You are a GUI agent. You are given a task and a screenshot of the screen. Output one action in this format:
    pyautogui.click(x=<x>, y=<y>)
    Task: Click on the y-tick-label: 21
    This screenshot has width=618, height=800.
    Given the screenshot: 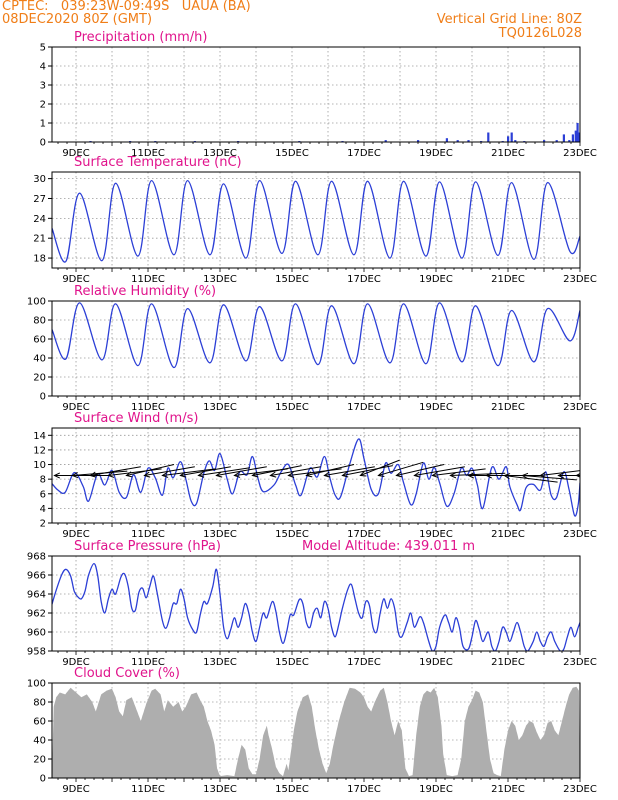 What is the action you would take?
    pyautogui.click(x=39, y=239)
    